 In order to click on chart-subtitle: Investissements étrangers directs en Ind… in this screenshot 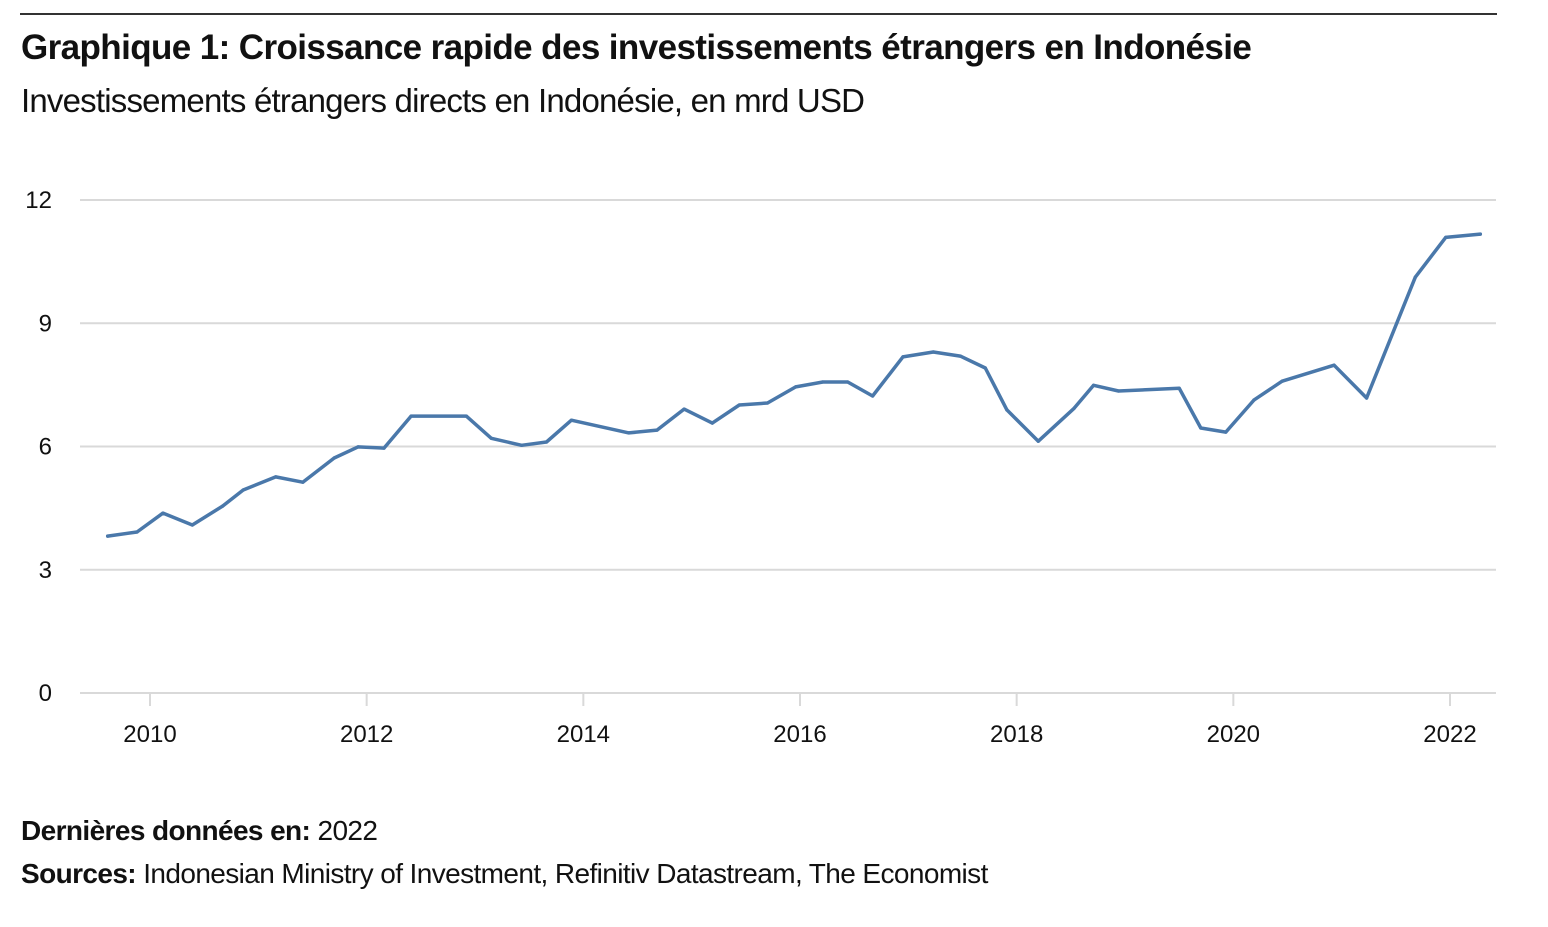, I will do `click(443, 100)`.